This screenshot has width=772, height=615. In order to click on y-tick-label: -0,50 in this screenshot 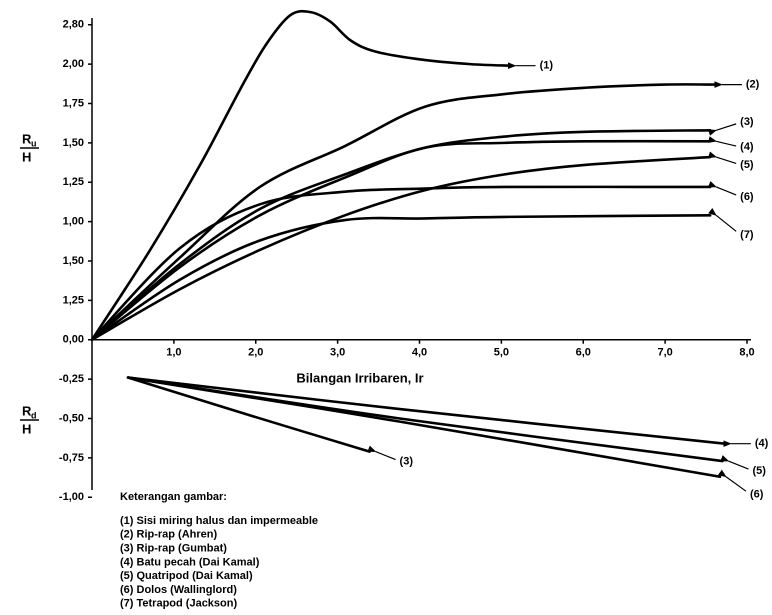, I will do `click(71, 418)`.